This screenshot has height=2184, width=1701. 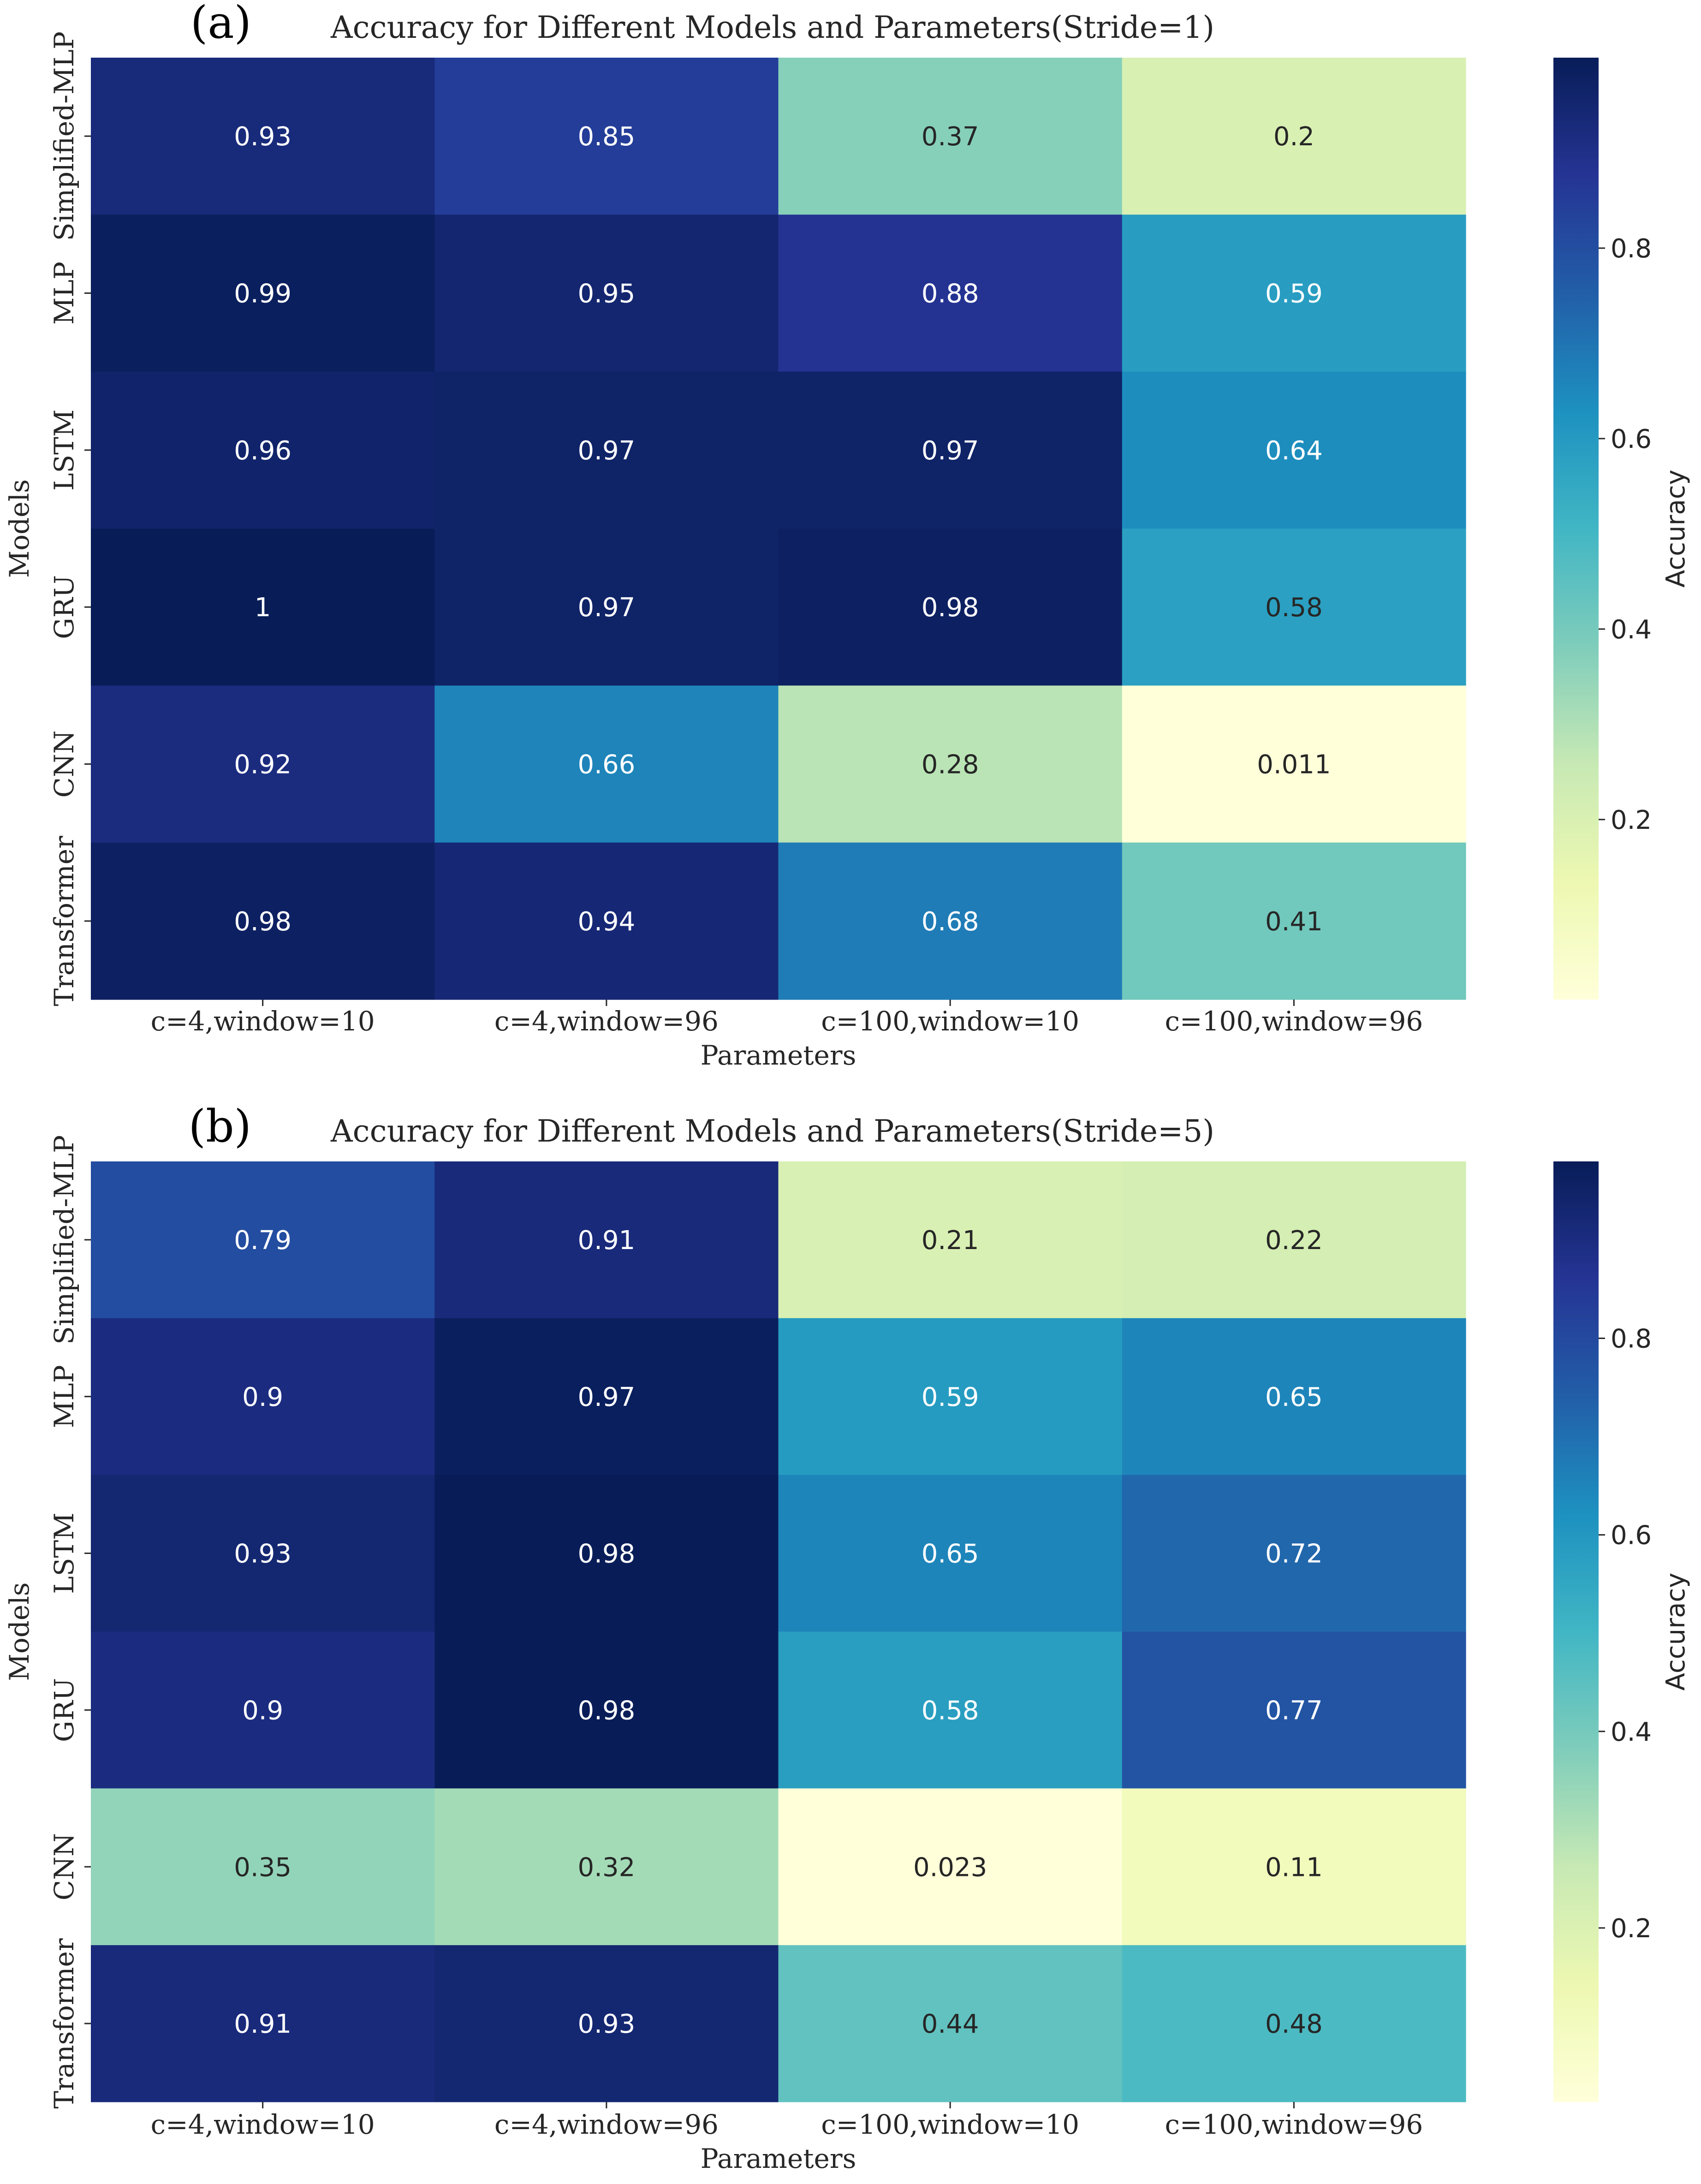 What do you see at coordinates (951, 294) in the screenshot?
I see `cell-value-label: 0.88` at bounding box center [951, 294].